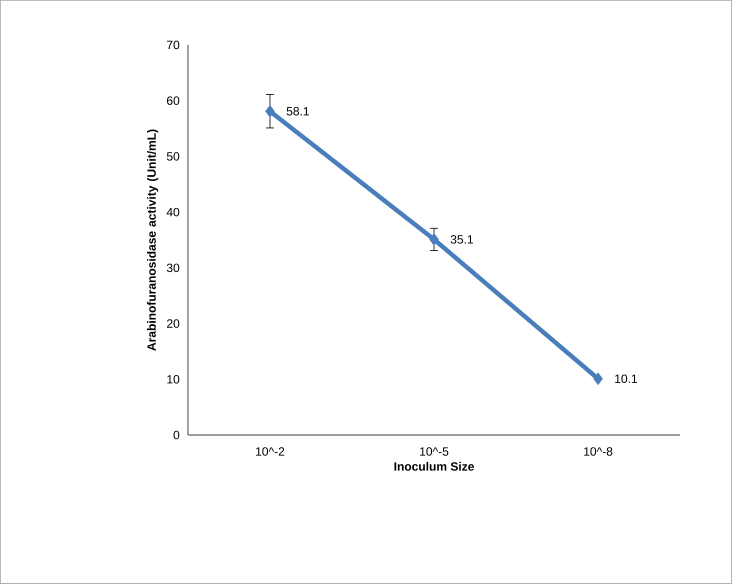 Image resolution: width=732 pixels, height=584 pixels. Describe the element at coordinates (173, 379) in the screenshot. I see `y-tick-label: 10` at that location.